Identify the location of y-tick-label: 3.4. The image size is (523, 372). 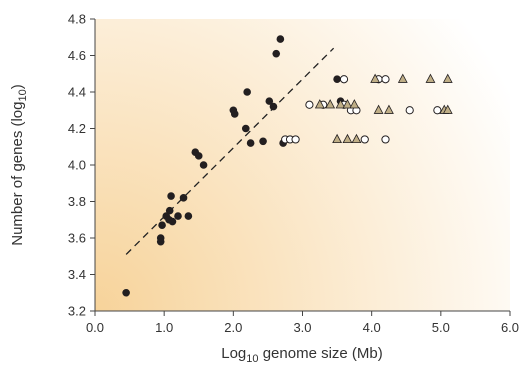
(77, 274).